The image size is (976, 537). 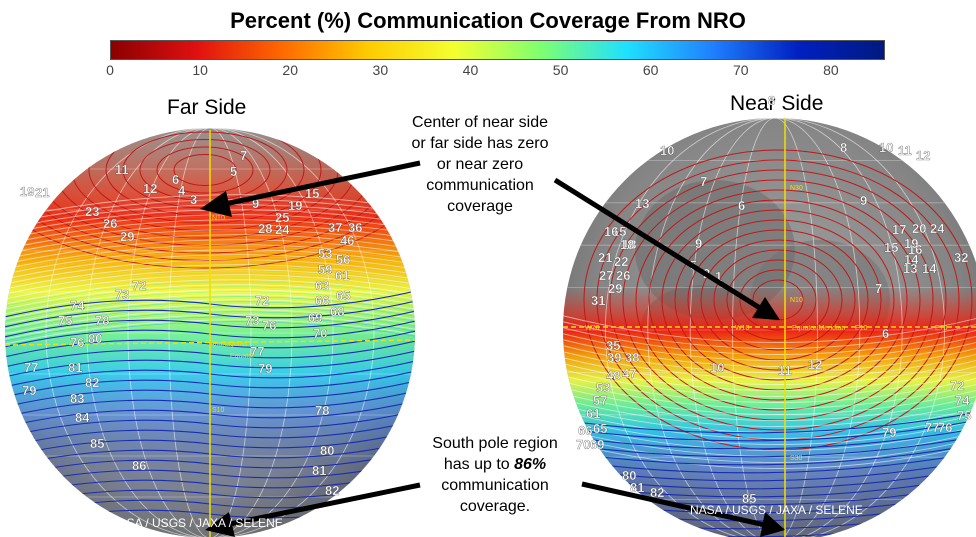 What do you see at coordinates (337, 311) in the screenshot?
I see `contour-value-label: 68` at bounding box center [337, 311].